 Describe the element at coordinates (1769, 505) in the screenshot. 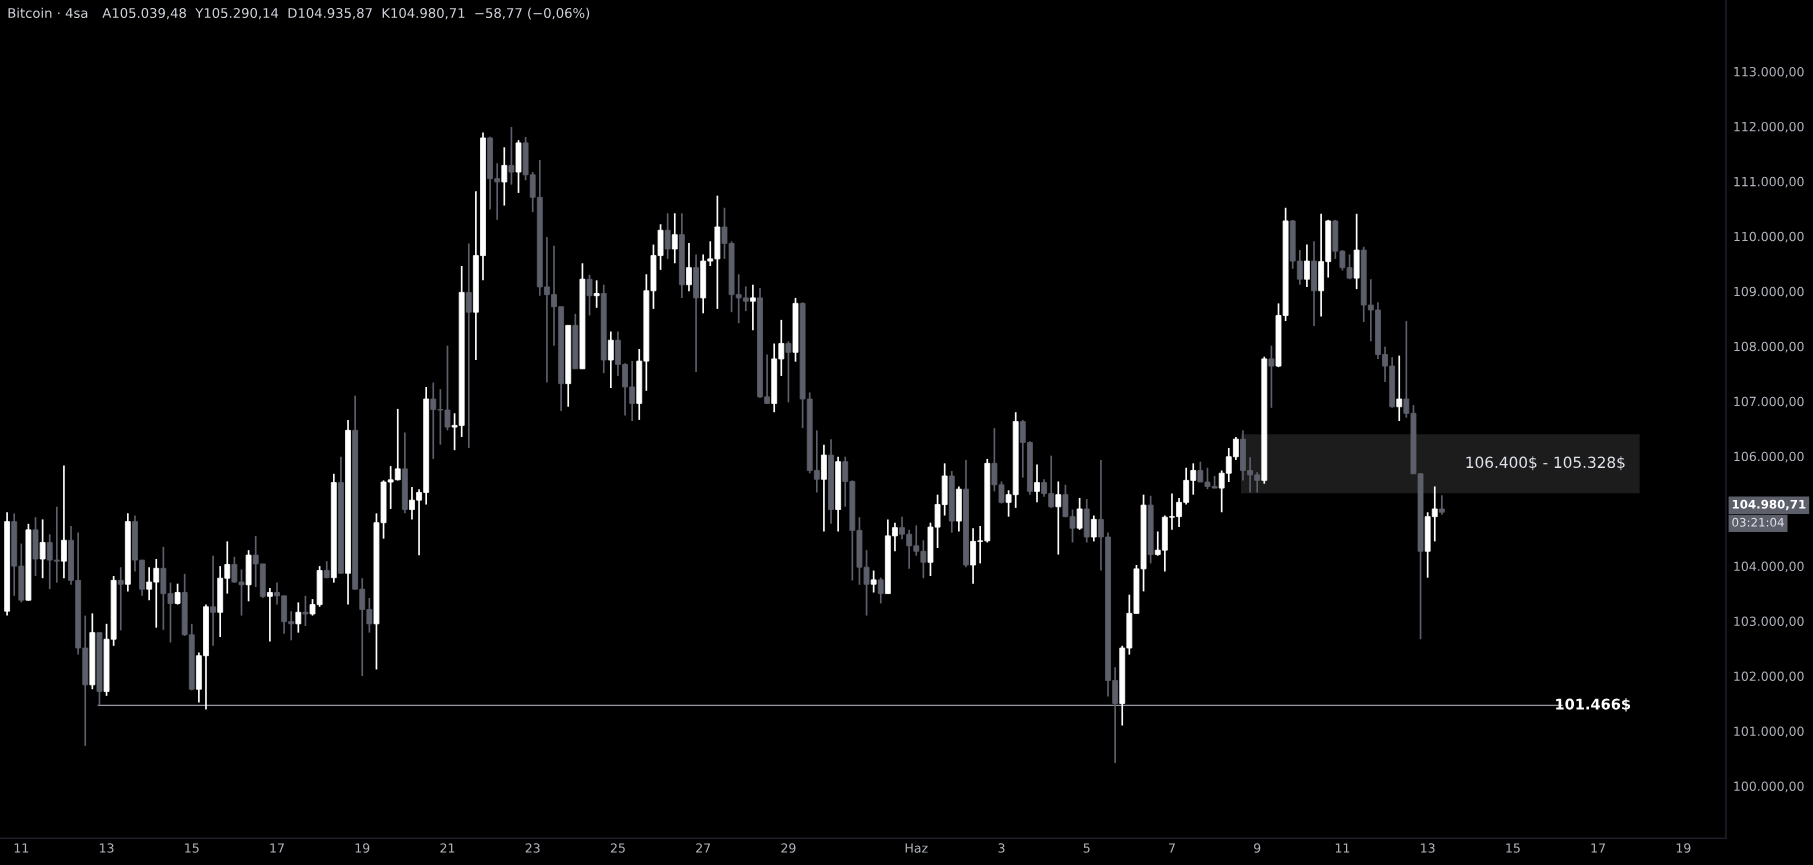

I see `text: 104.980,71` at that location.